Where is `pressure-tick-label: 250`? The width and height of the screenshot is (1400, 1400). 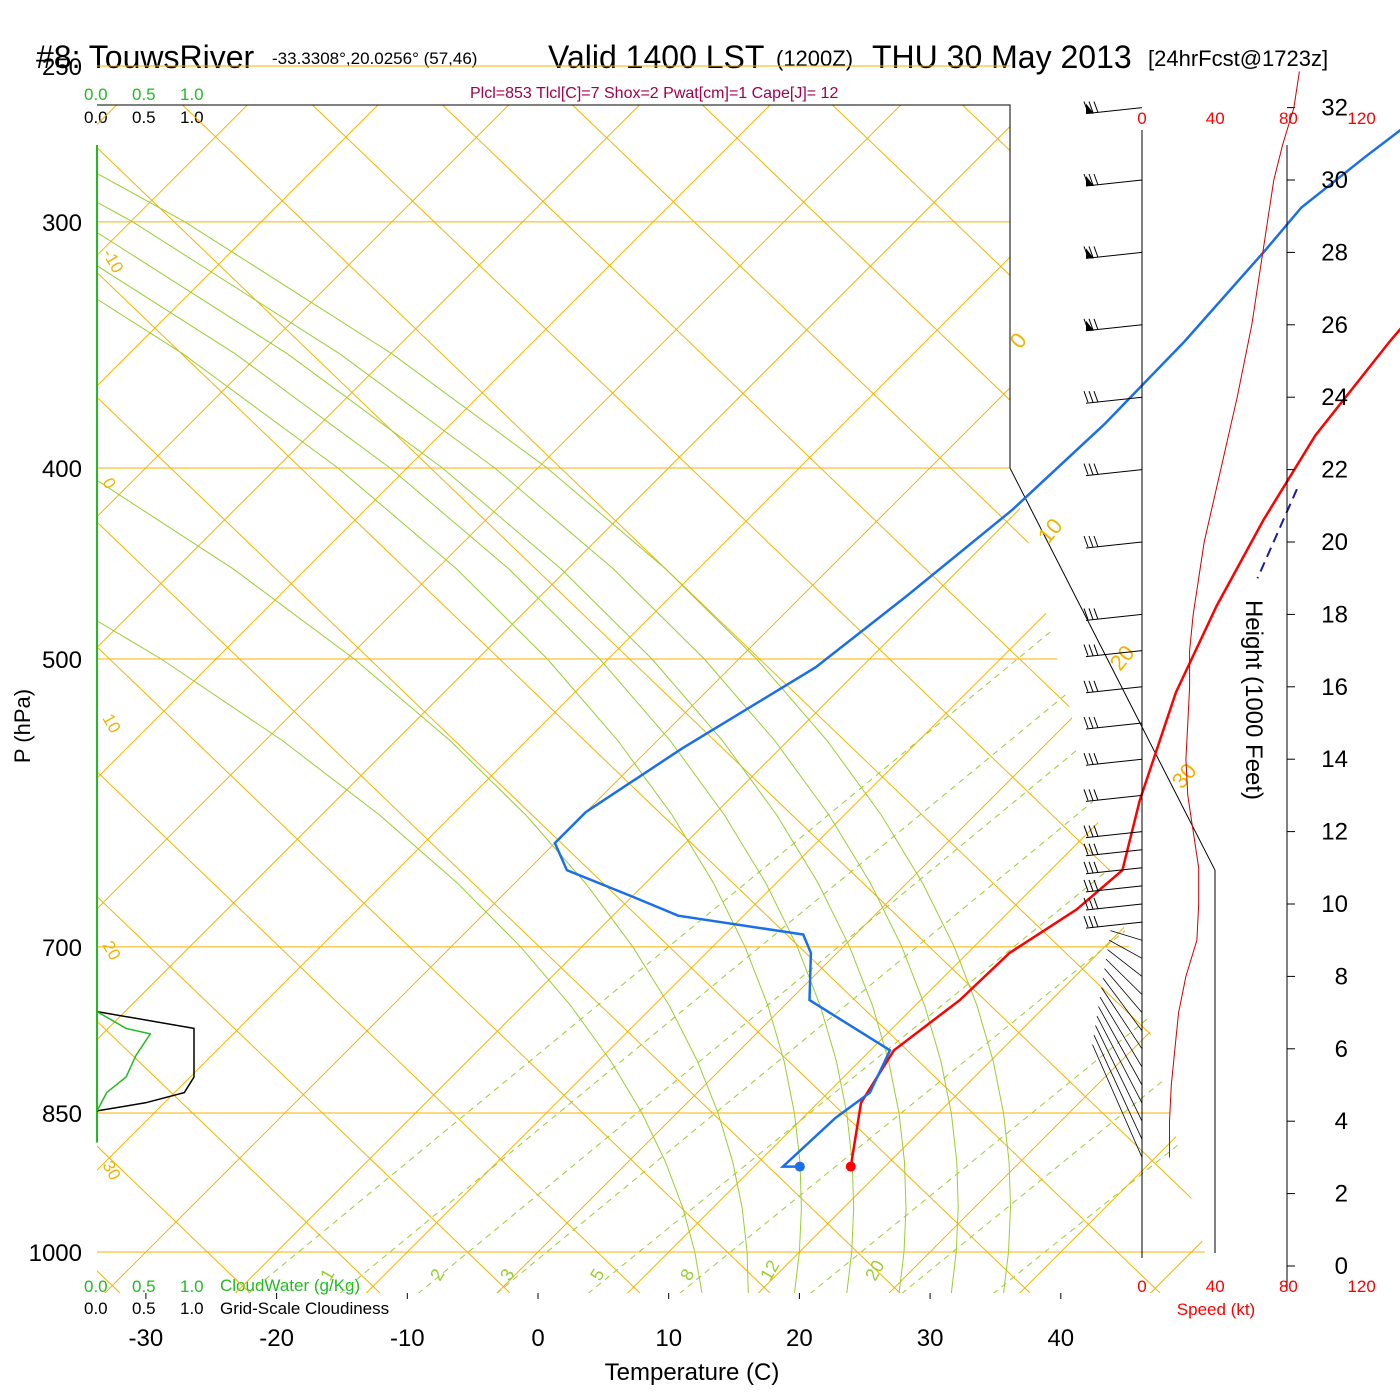
pressure-tick-label: 250 is located at coordinates (62, 67).